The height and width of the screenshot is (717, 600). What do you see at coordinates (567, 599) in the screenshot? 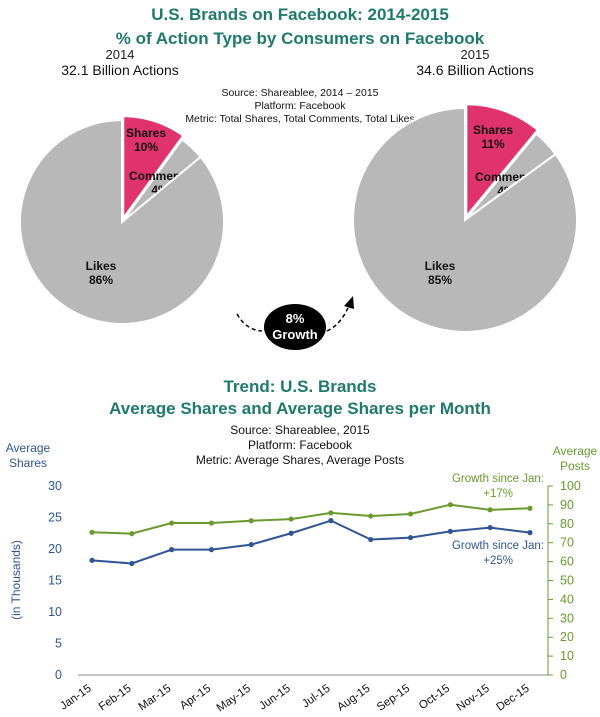
I see `right-tick-label: 40` at bounding box center [567, 599].